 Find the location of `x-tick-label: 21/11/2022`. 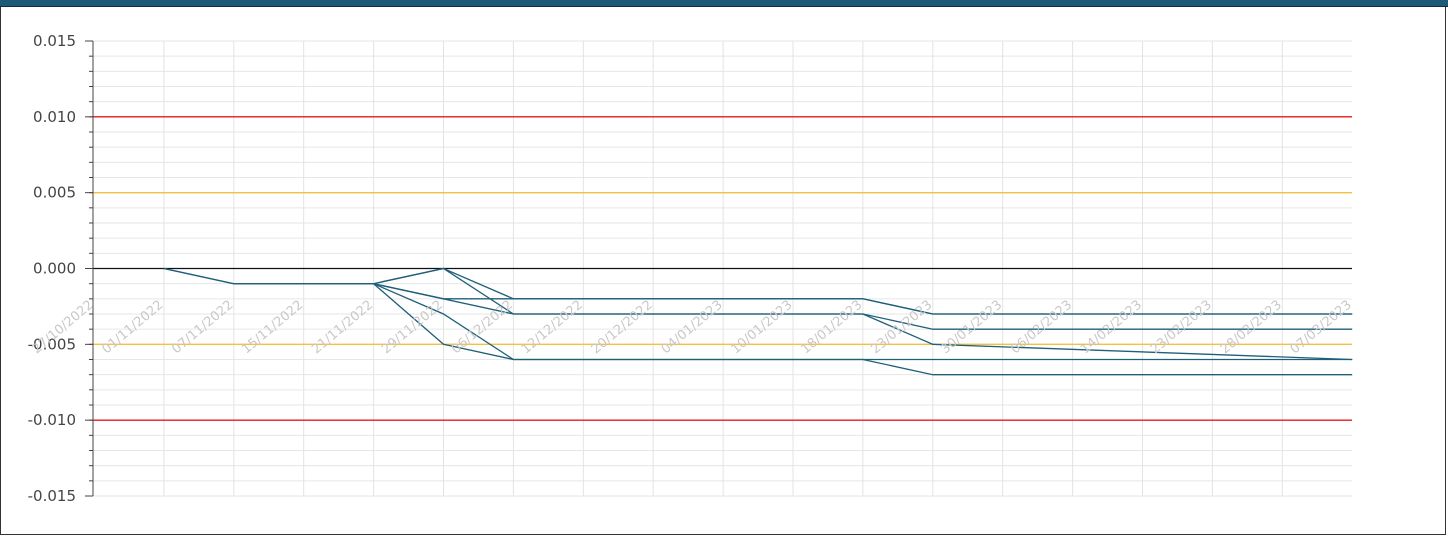

x-tick-label: 21/11/2022 is located at coordinates (342, 328).